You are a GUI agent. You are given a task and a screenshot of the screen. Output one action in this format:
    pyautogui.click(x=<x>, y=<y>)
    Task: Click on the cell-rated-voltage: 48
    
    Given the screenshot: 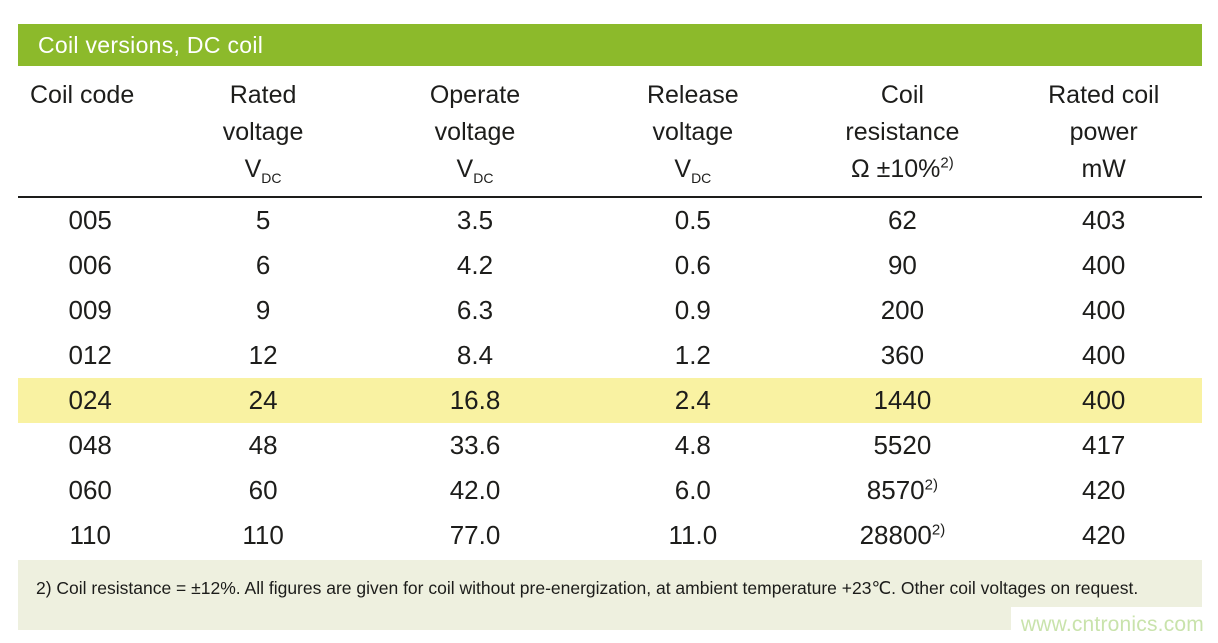 What is the action you would take?
    pyautogui.click(x=263, y=445)
    